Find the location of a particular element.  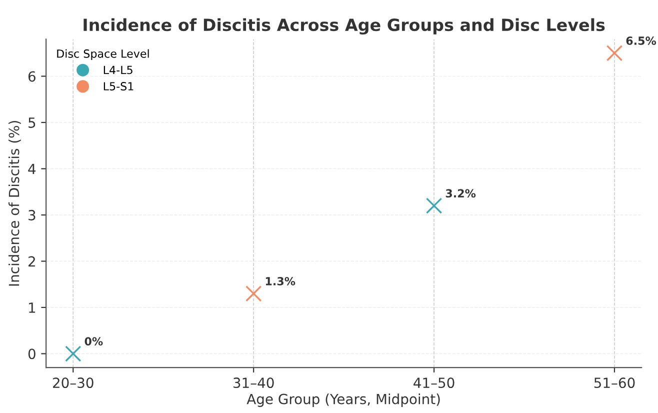

legend-label: L5-S1 is located at coordinates (119, 86).